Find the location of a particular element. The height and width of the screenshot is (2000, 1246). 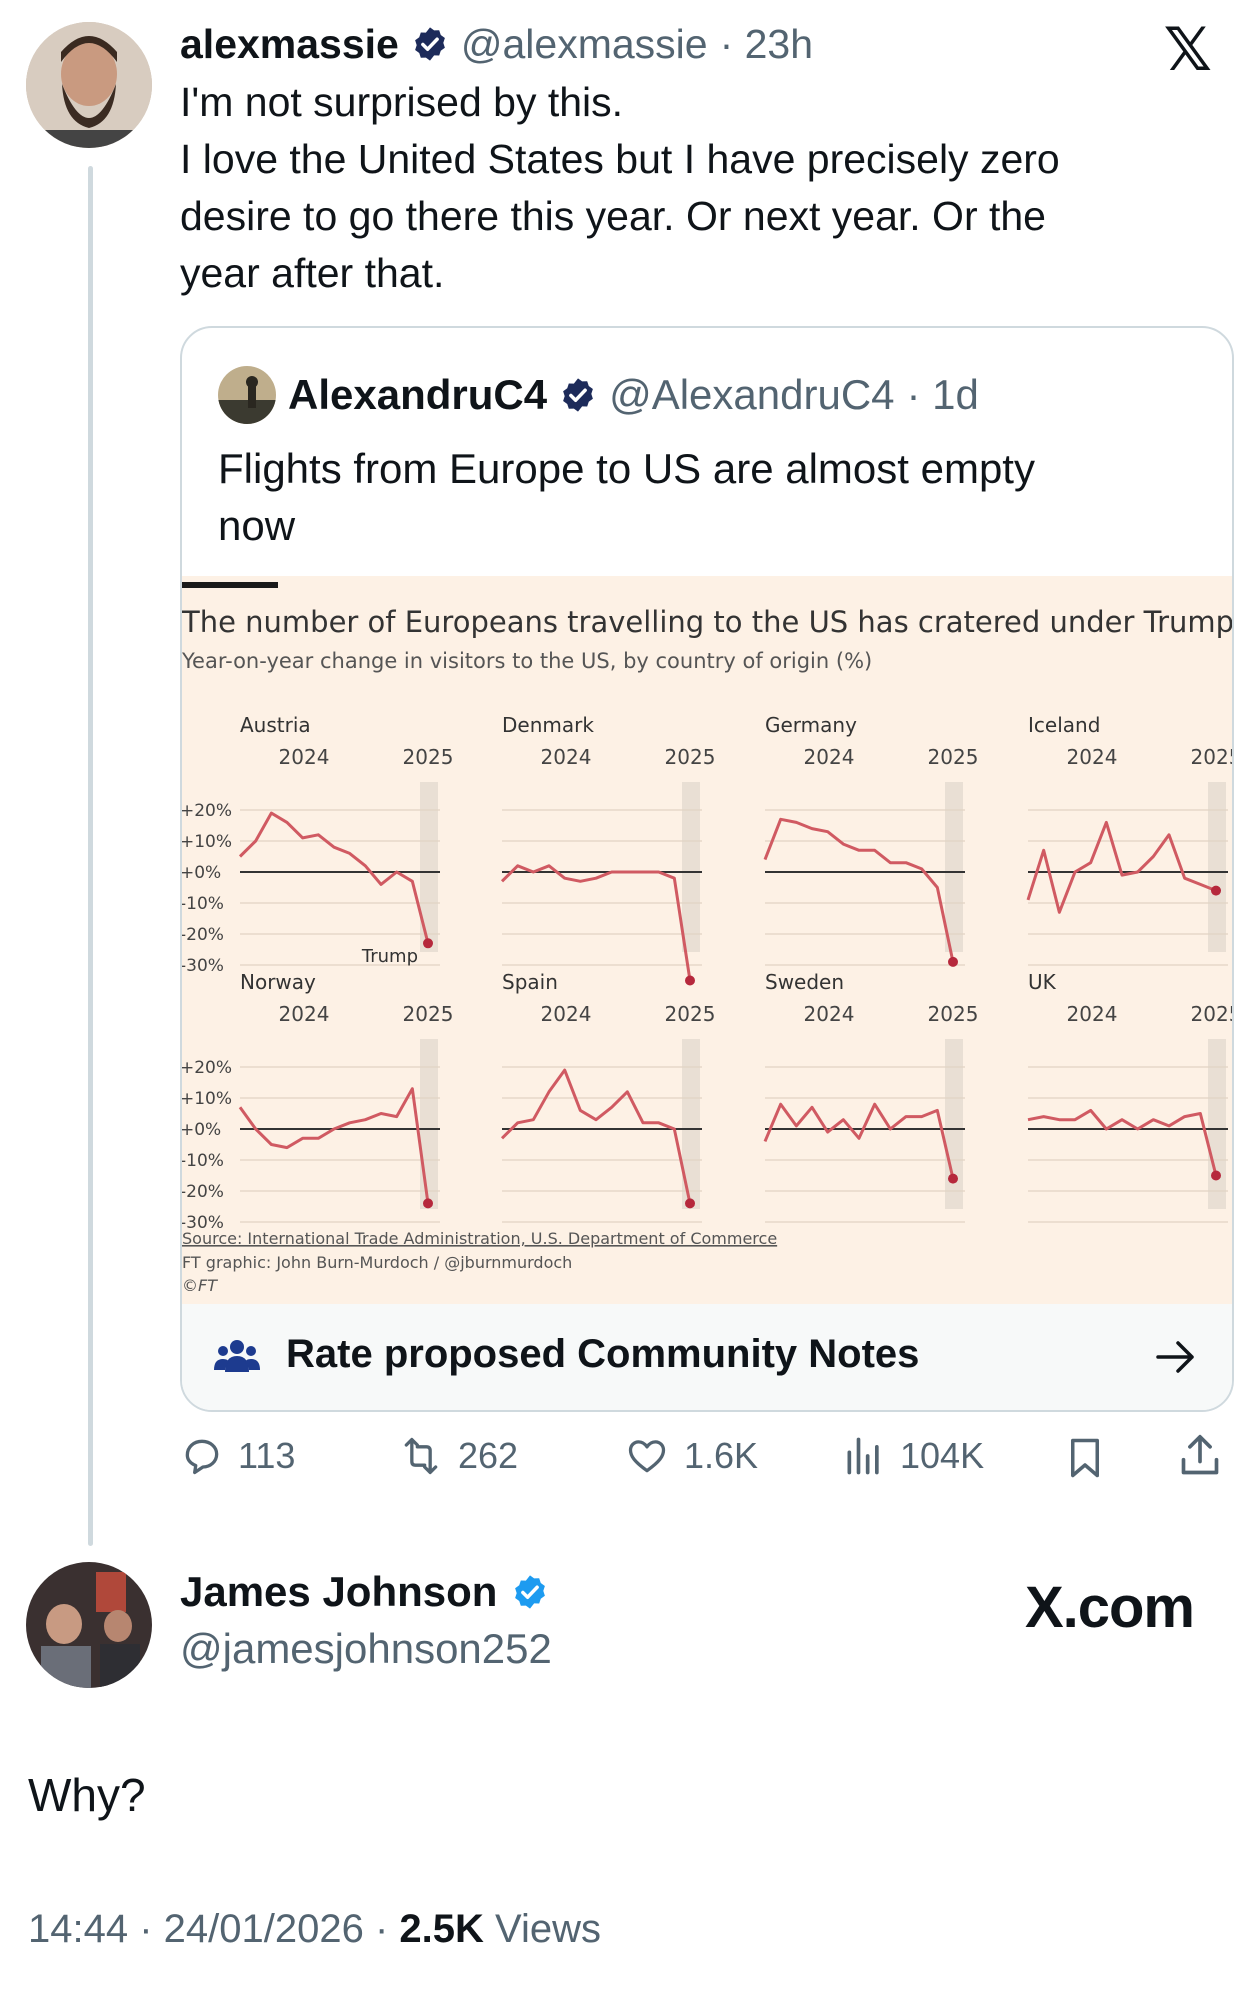

tweet-action-bar: 113 262 1.6K 104K is located at coordinates (705, 1460).